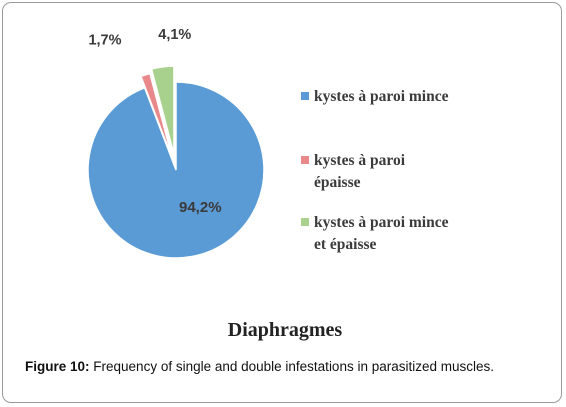  Describe the element at coordinates (104, 40) in the screenshot. I see `slice-value-label-2: 1,7%` at that location.